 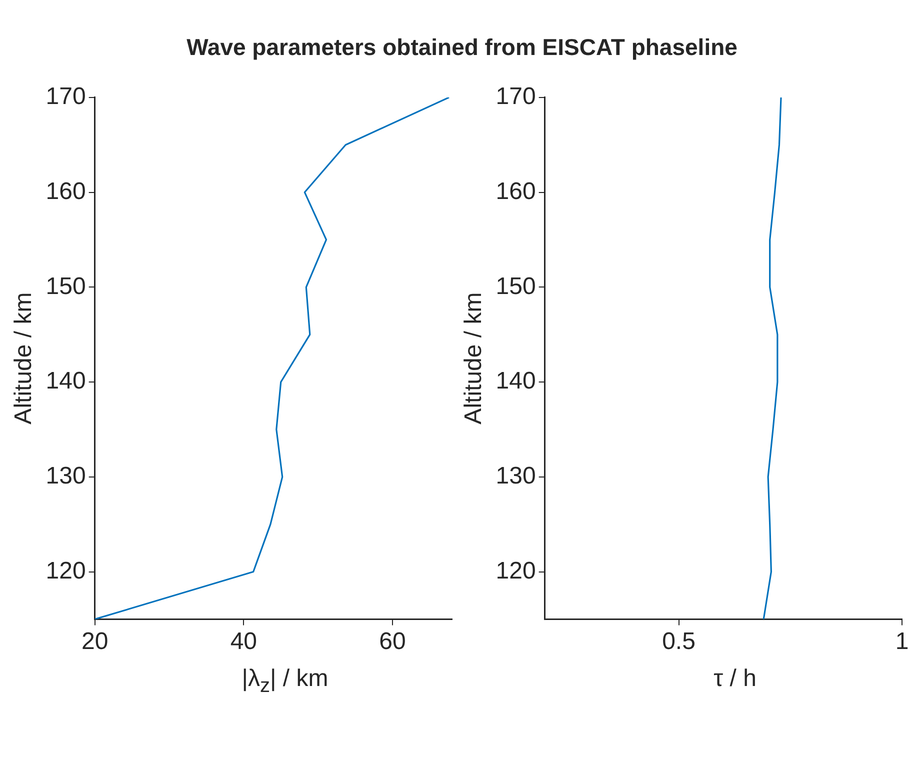 What do you see at coordinates (94, 642) in the screenshot?
I see `x-tick-label: 20` at bounding box center [94, 642].